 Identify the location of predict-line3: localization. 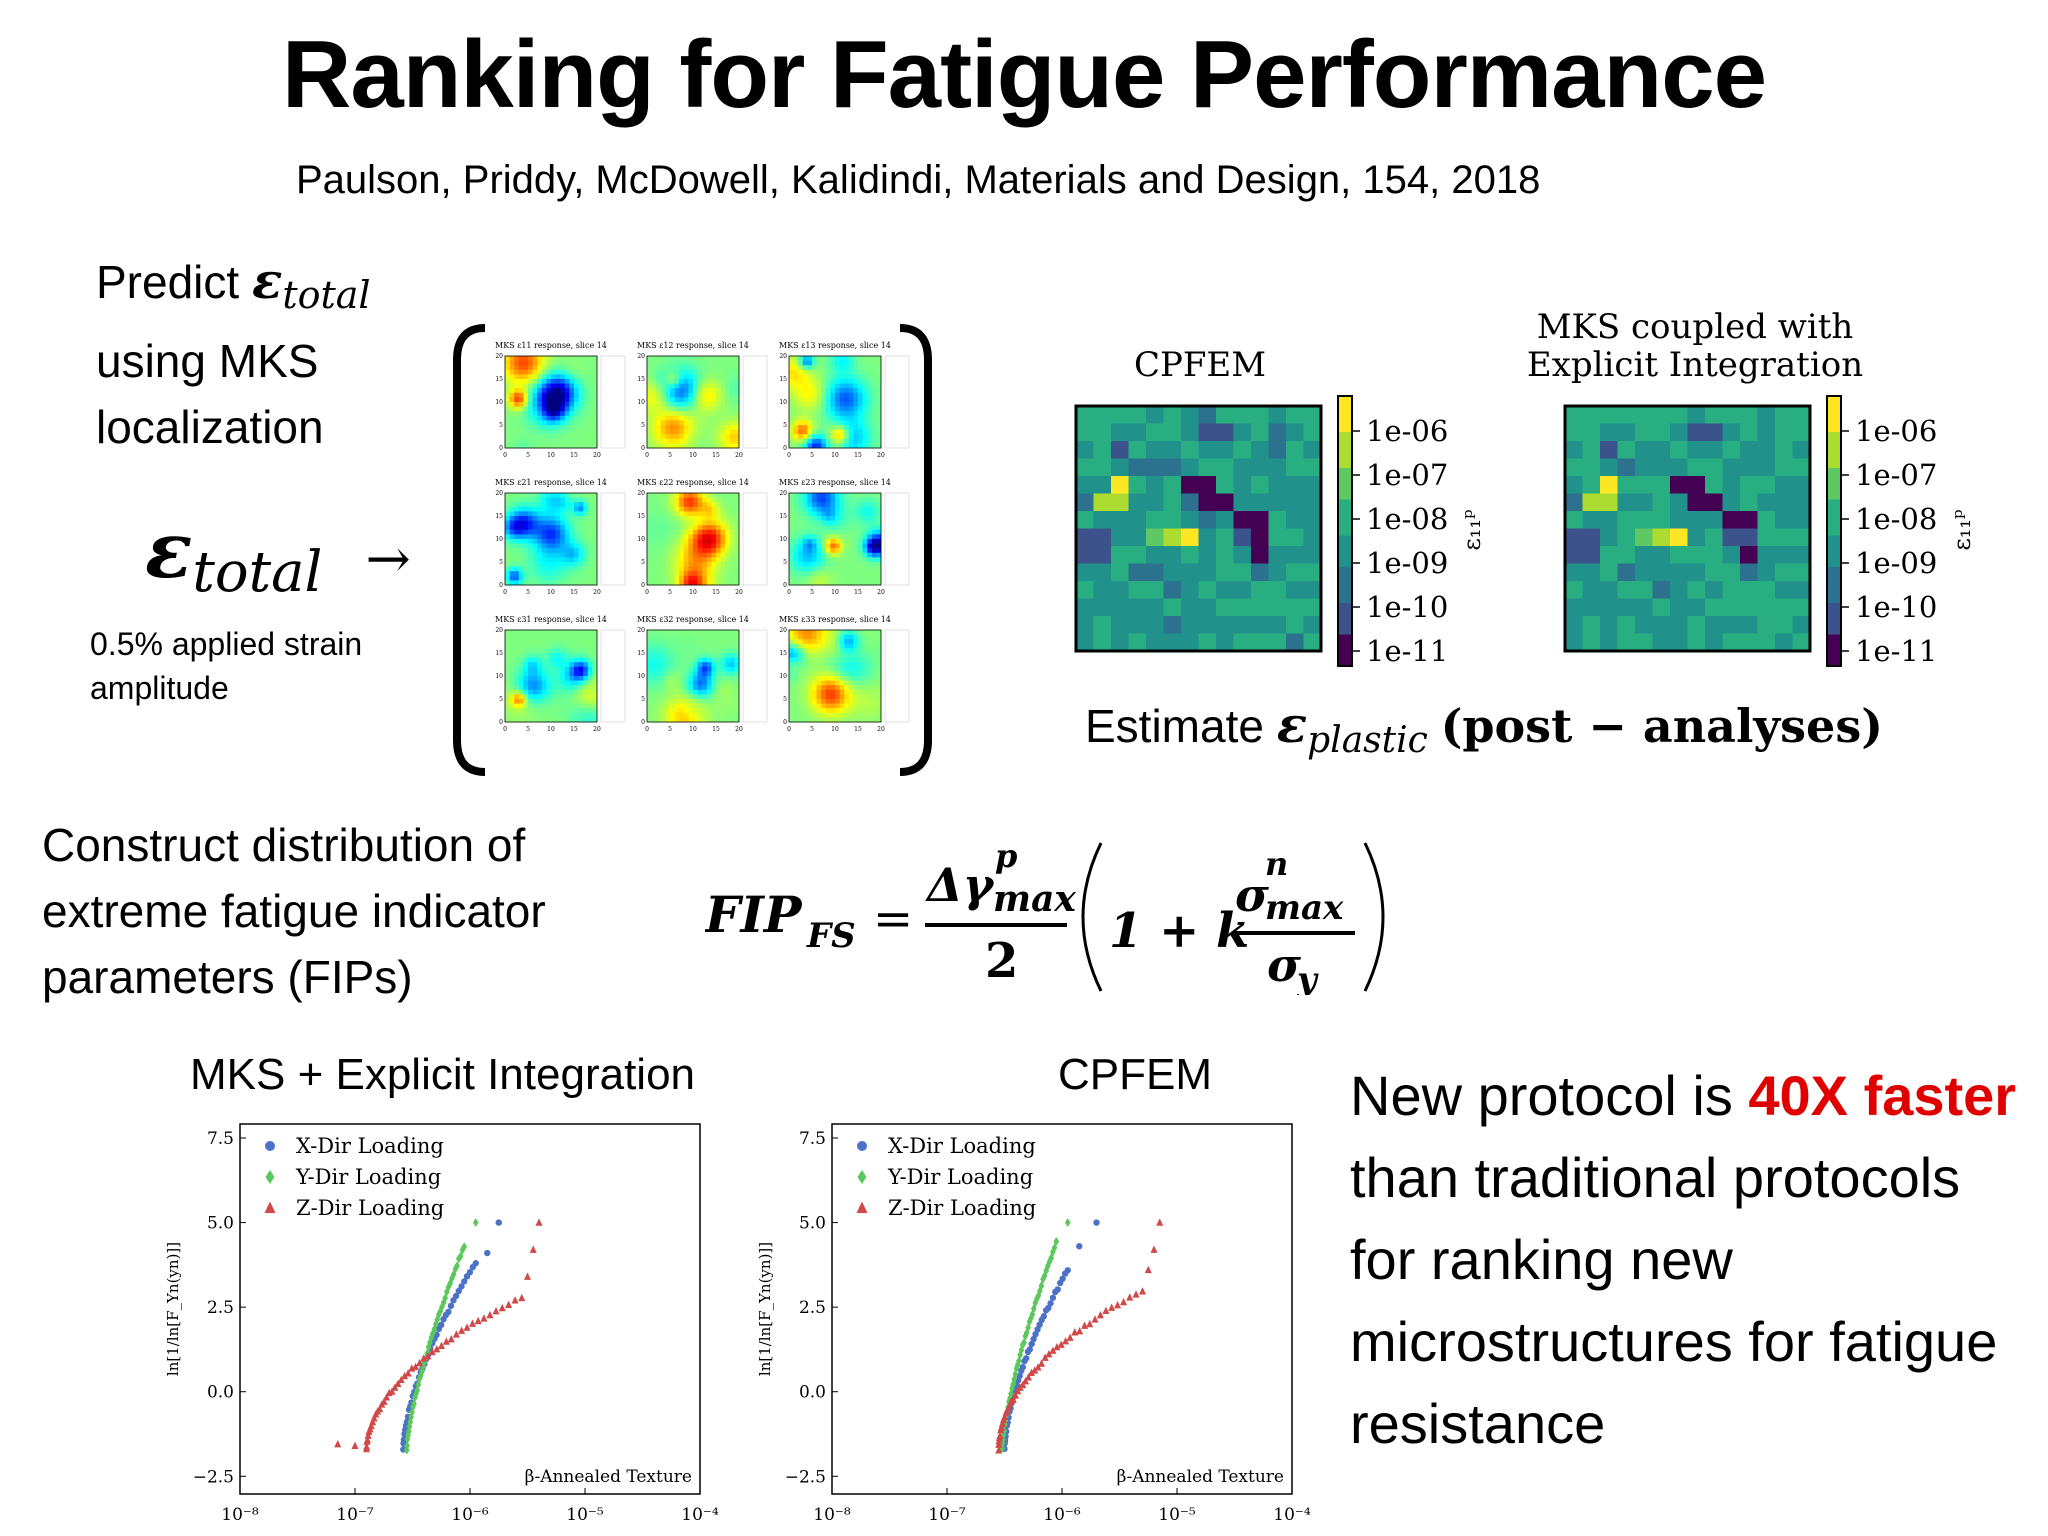
(210, 427).